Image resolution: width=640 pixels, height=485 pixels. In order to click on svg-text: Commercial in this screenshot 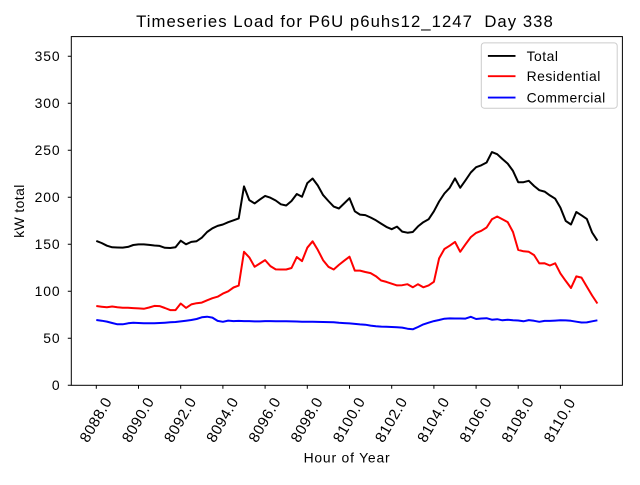, I will do `click(566, 98)`.